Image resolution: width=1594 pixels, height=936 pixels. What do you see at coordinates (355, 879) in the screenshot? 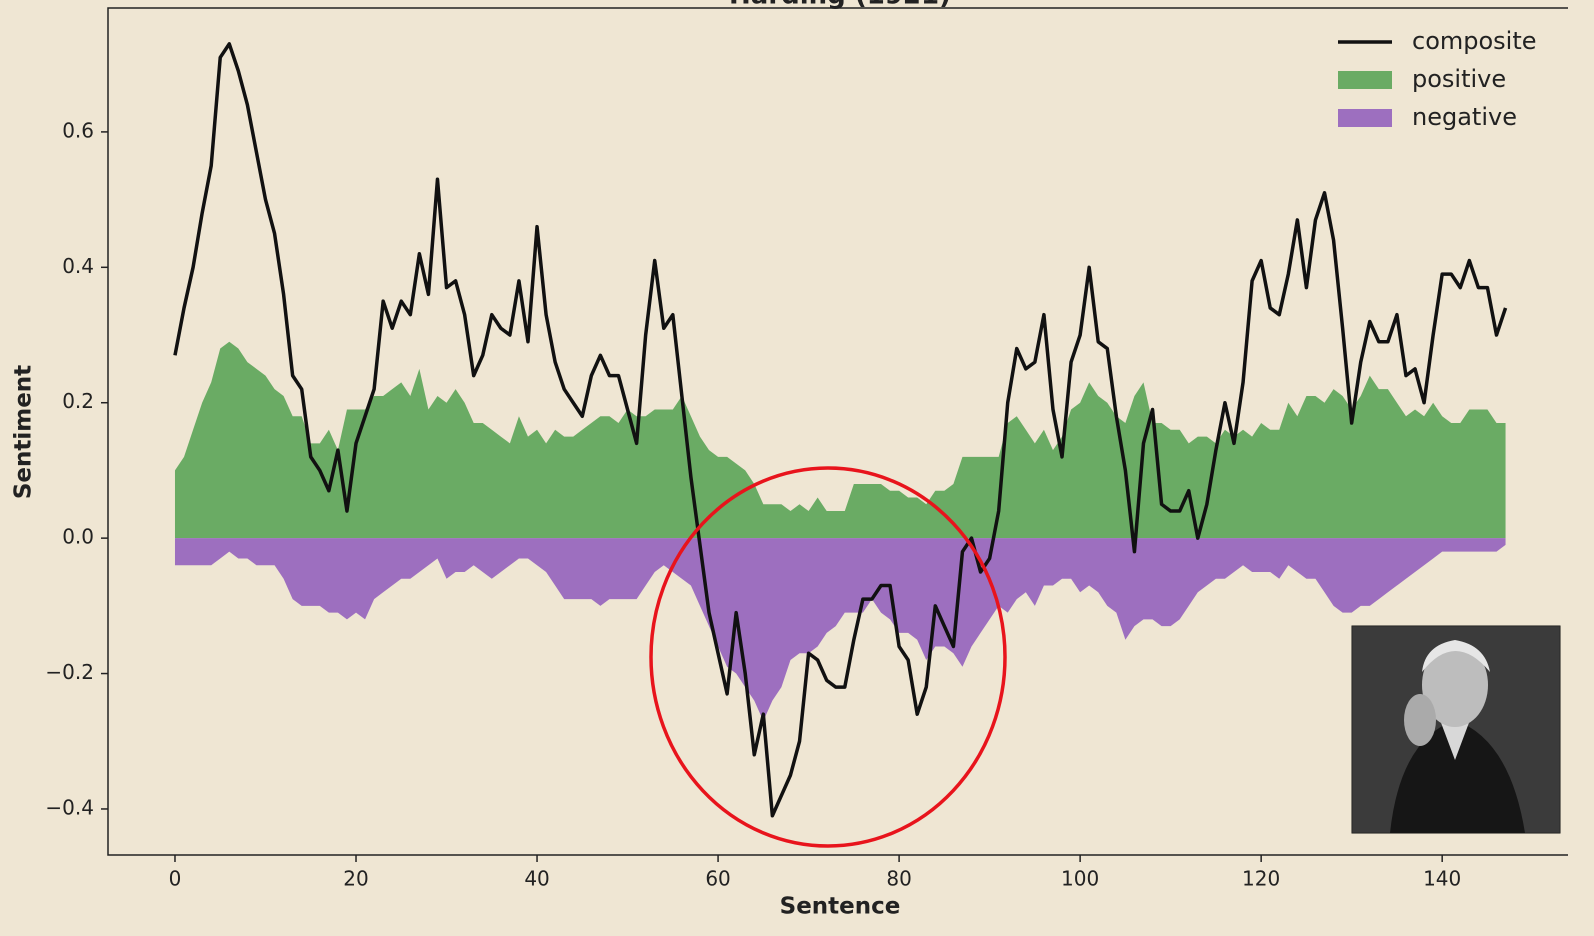
I see `x-tick-label: 20` at bounding box center [355, 879].